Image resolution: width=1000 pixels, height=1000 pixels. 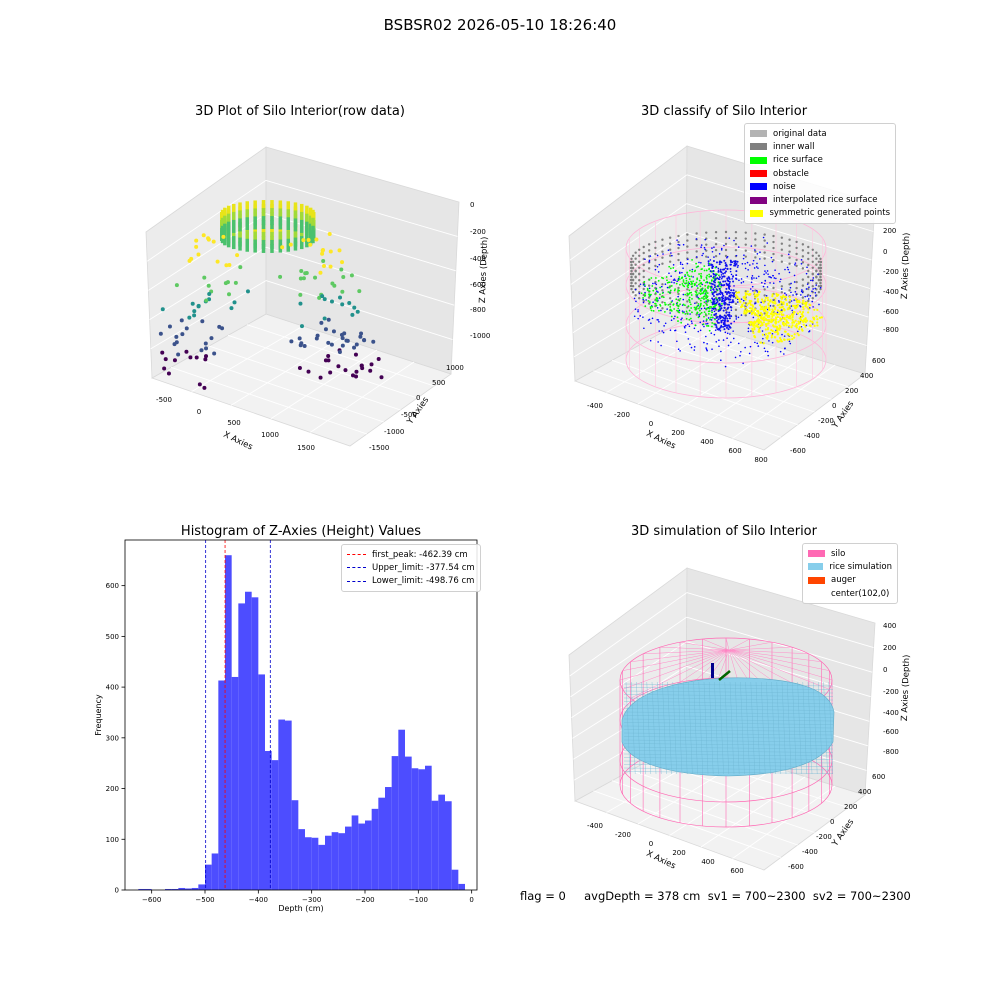 I want to click on legend-label: rice simulation, so click(x=860, y=566).